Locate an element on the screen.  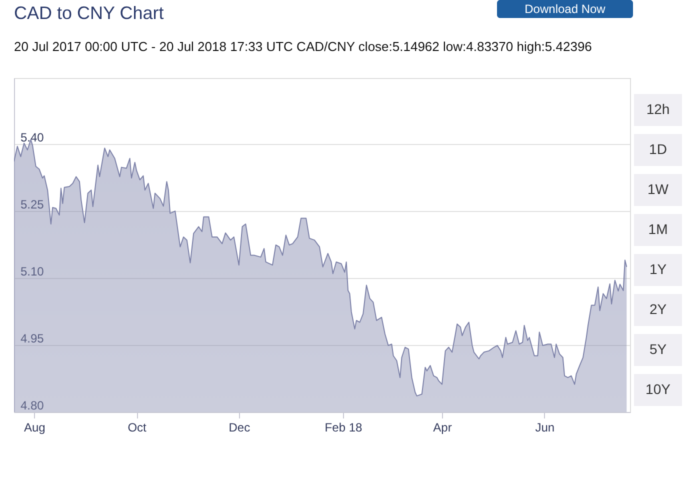
x-tick-label: Jun is located at coordinates (545, 427).